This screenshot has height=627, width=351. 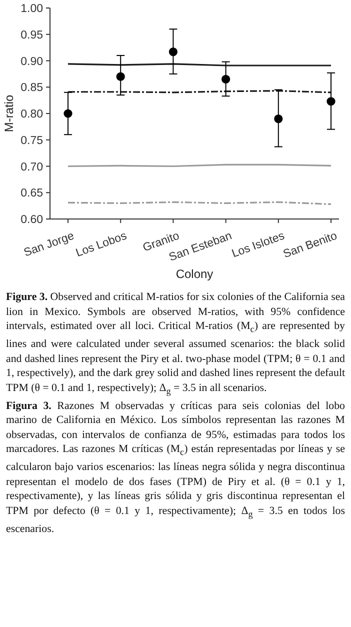 What do you see at coordinates (31, 140) in the screenshot?
I see `y-tick-label: 0.75` at bounding box center [31, 140].